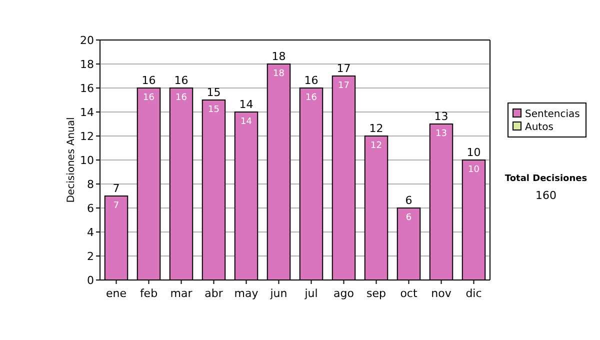  Describe the element at coordinates (181, 293) in the screenshot. I see `x-tick-label: mar` at that location.